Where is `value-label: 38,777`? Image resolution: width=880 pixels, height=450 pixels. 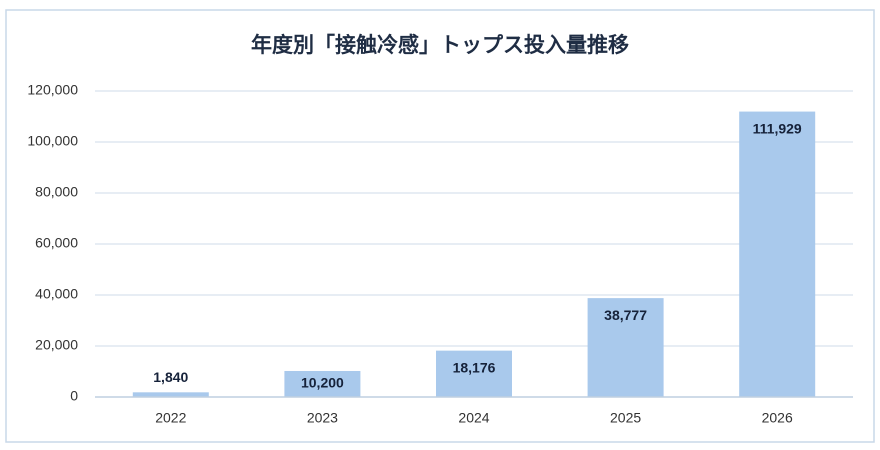
value-label: 38,777 is located at coordinates (625, 315).